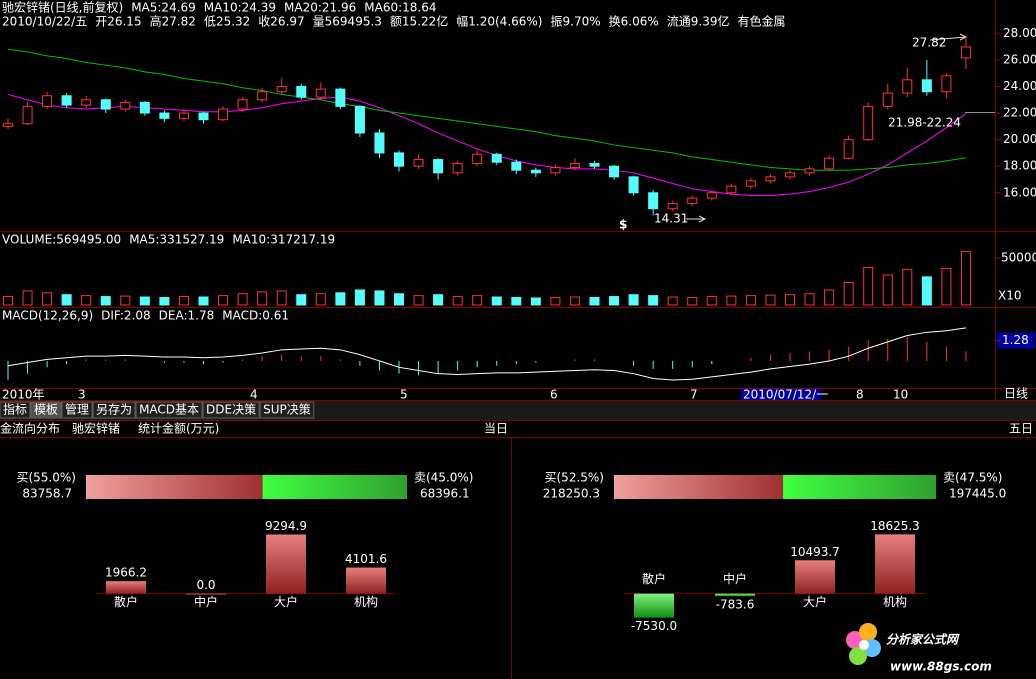 The image size is (1036, 679). Describe the element at coordinates (781, 394) in the screenshot. I see `cursor-date-box` at that location.